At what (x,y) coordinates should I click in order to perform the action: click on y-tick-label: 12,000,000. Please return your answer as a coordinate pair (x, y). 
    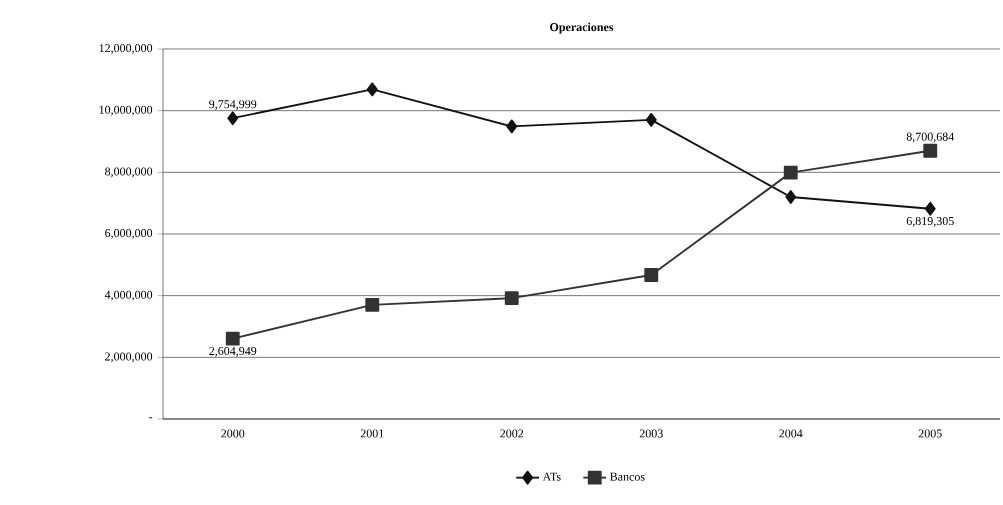
    Looking at the image, I should click on (126, 49).